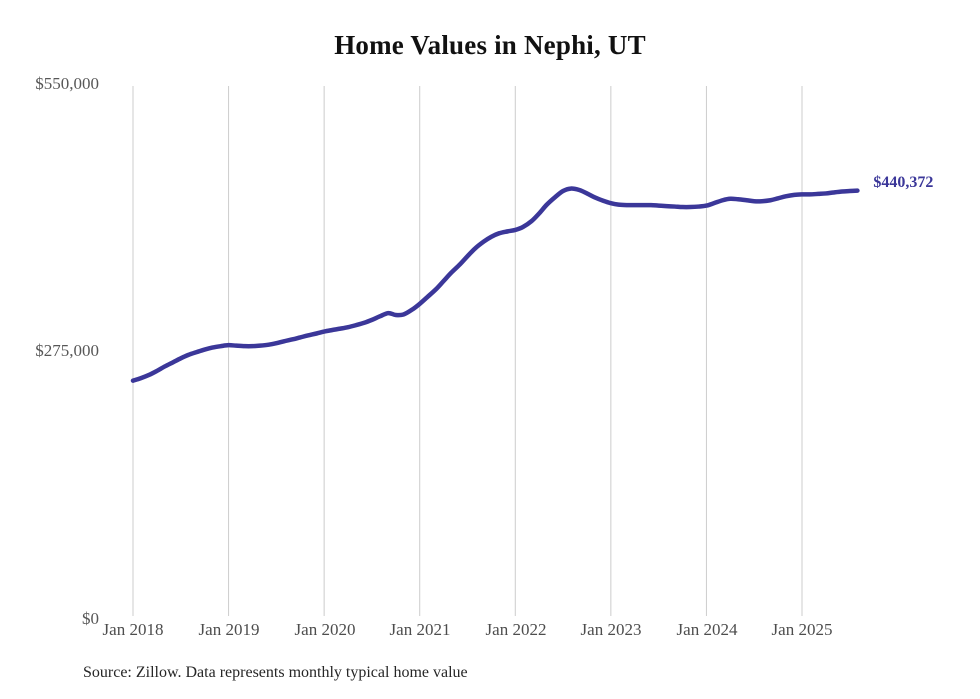 The image size is (980, 699). Describe the element at coordinates (802, 629) in the screenshot. I see `x-axis-tick-label-2025: Jan 2025` at that location.